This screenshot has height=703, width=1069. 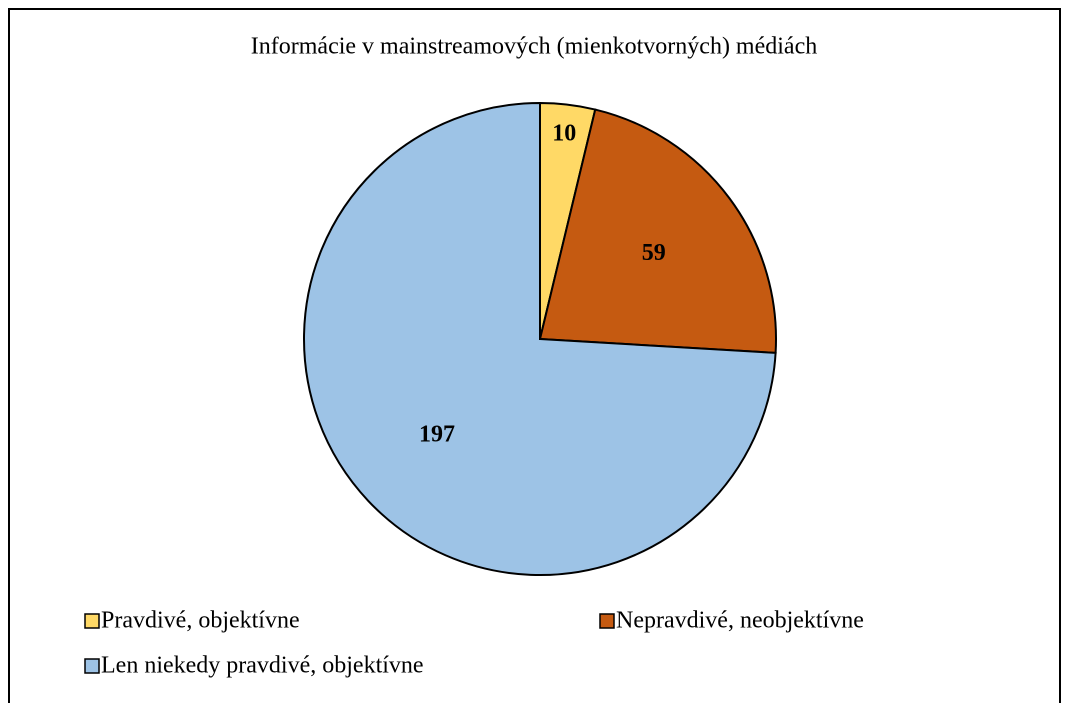 I want to click on data-label: 197, so click(x=437, y=435).